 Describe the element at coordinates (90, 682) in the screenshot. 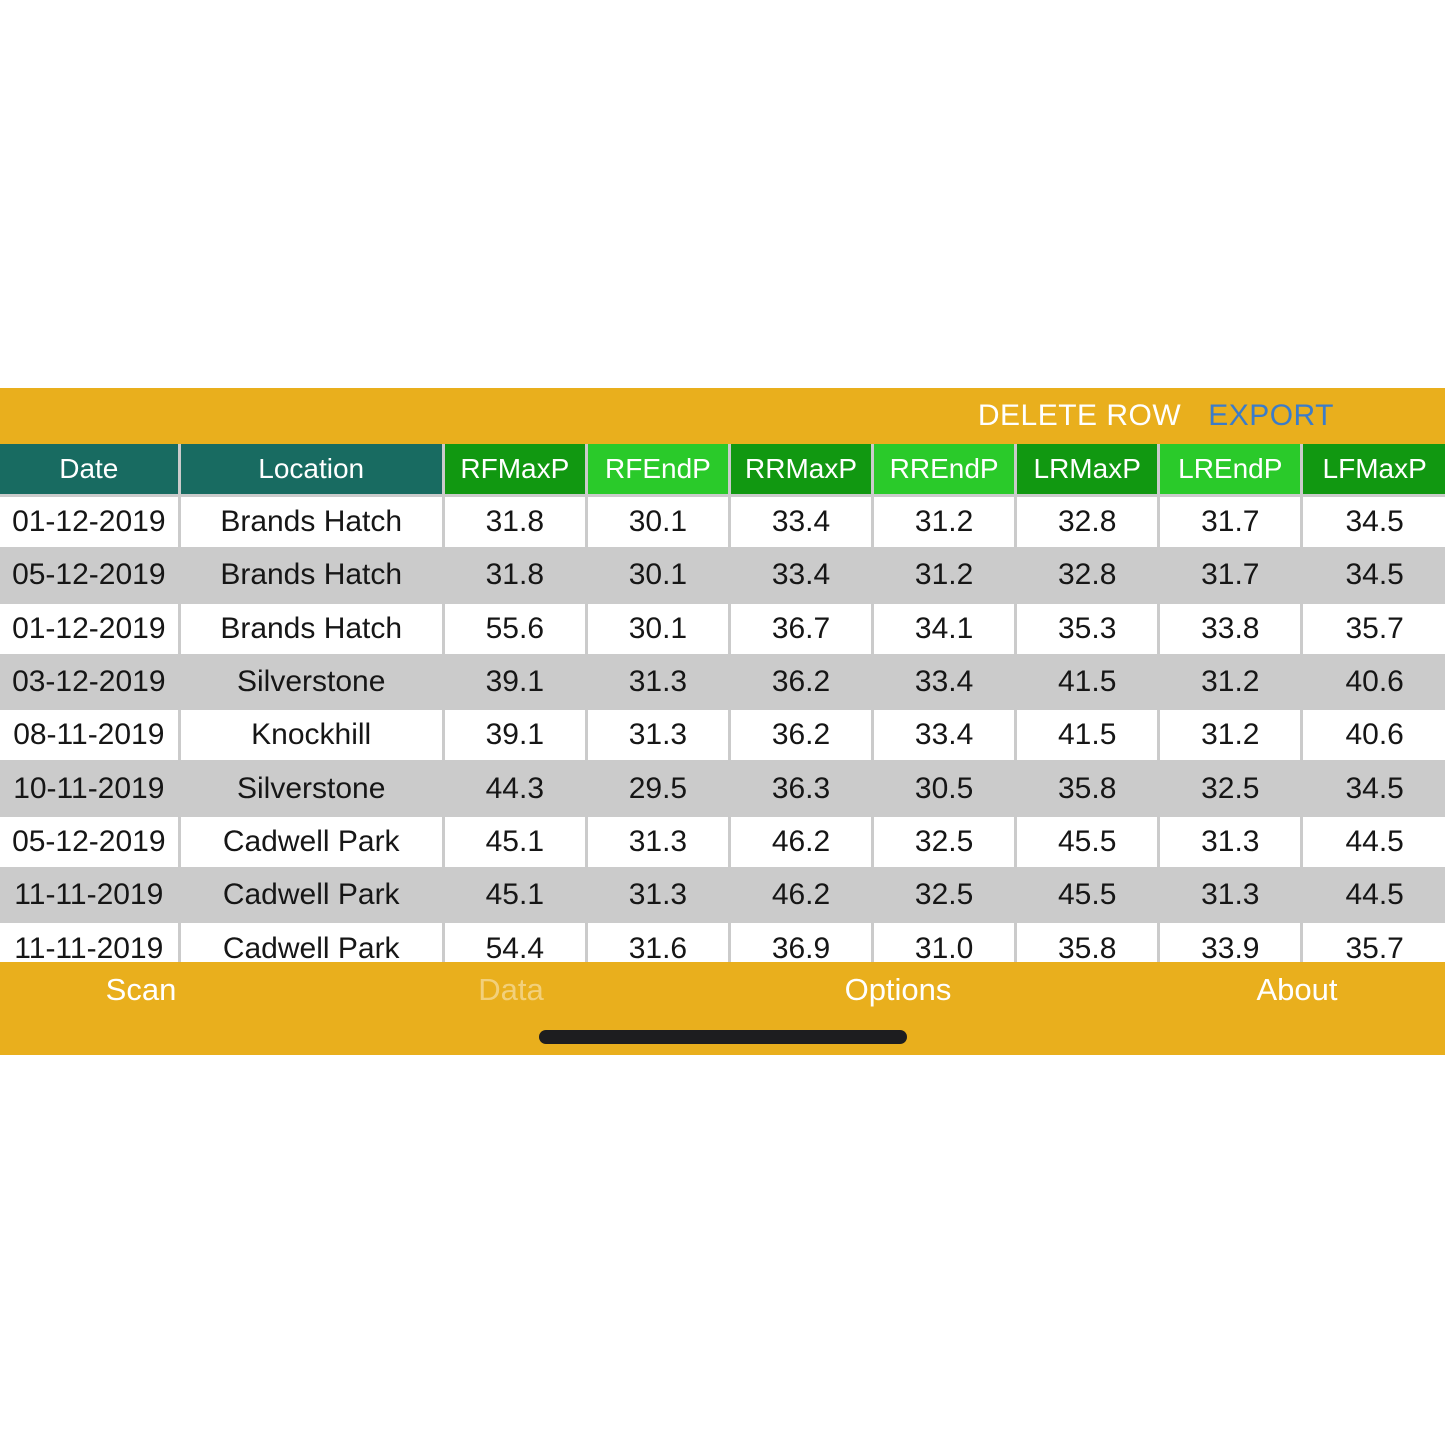

I see `table-cell: 03-12-2019` at that location.